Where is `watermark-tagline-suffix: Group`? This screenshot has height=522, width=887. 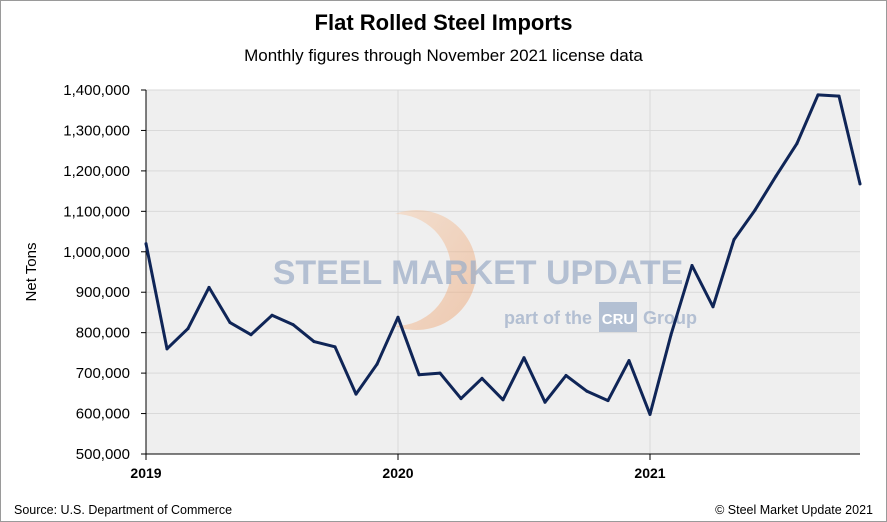 watermark-tagline-suffix: Group is located at coordinates (670, 318).